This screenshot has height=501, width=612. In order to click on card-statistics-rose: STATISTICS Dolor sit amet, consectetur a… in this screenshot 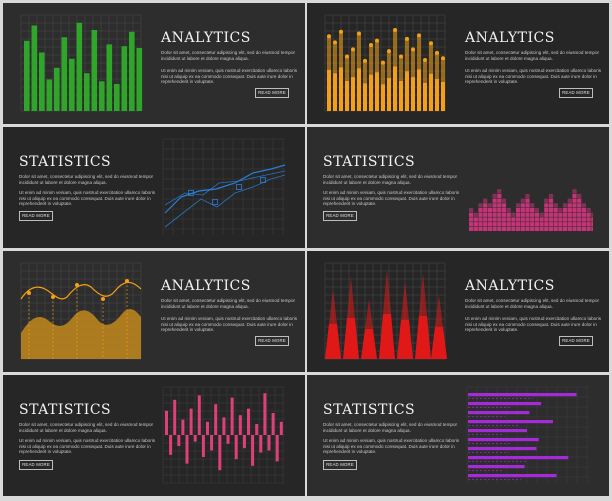, I will do `click(154, 435)`.